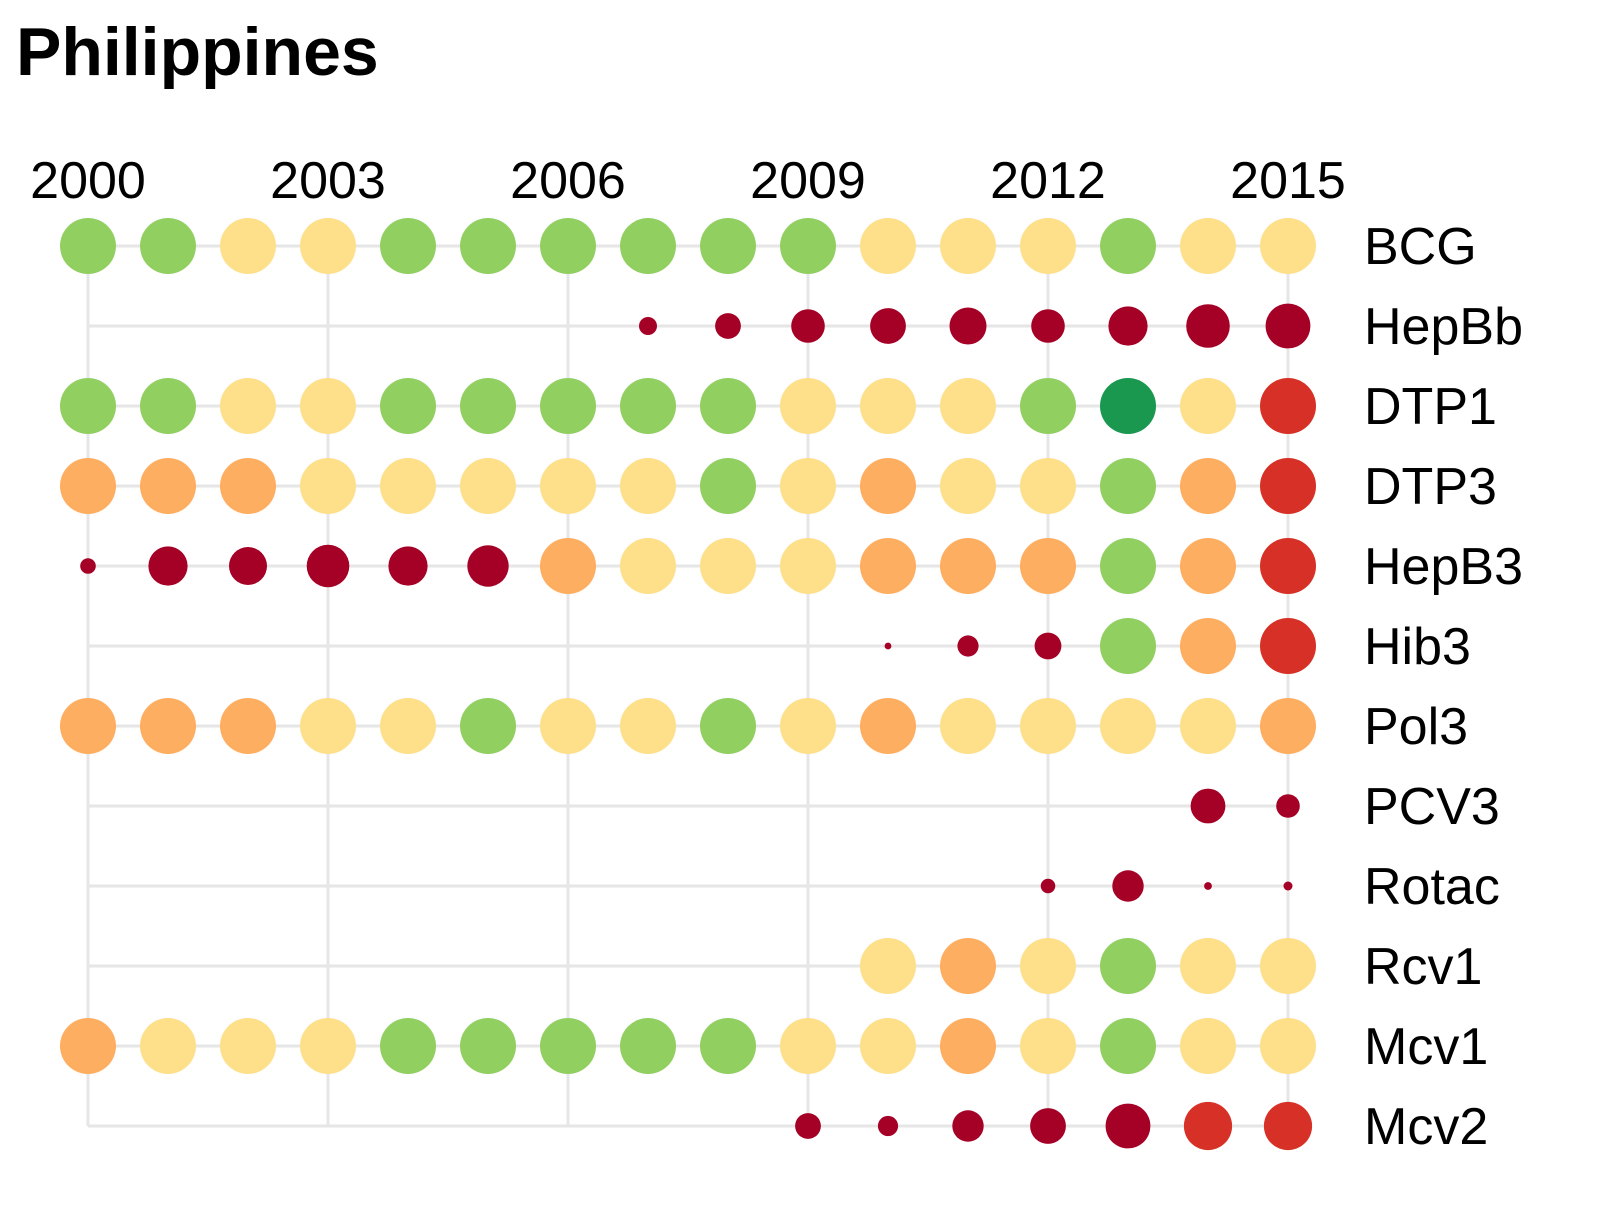  Describe the element at coordinates (1420, 247) in the screenshot. I see `row-label-bcg: BCG` at that location.